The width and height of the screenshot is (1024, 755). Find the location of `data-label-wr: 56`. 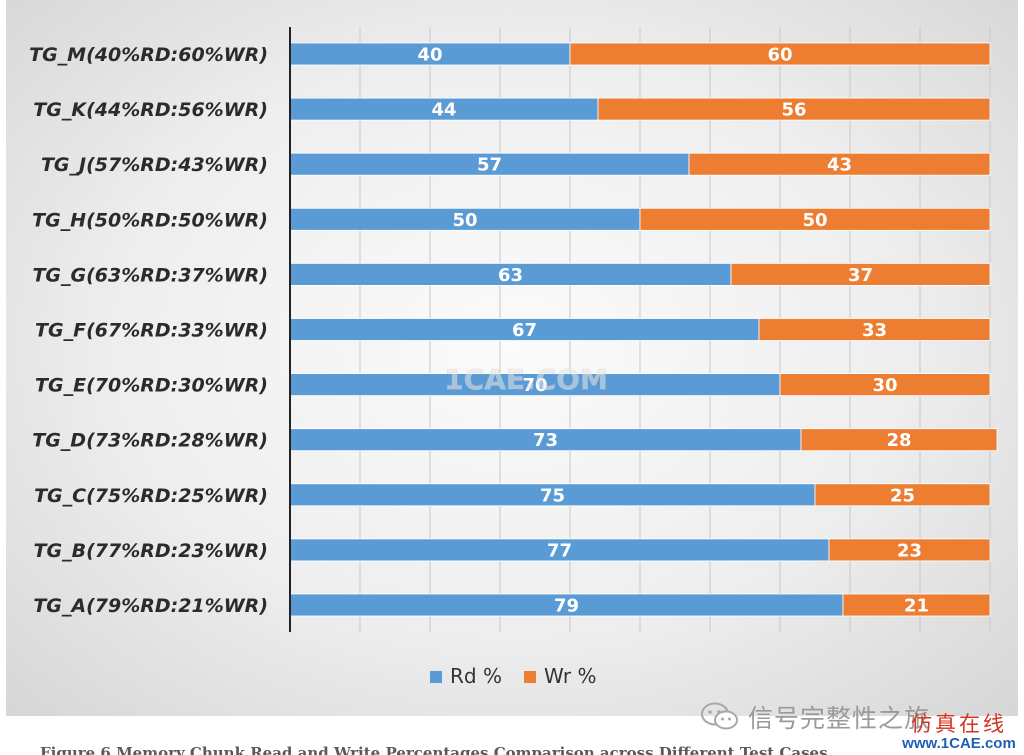

data-label-wr: 56 is located at coordinates (793, 110).